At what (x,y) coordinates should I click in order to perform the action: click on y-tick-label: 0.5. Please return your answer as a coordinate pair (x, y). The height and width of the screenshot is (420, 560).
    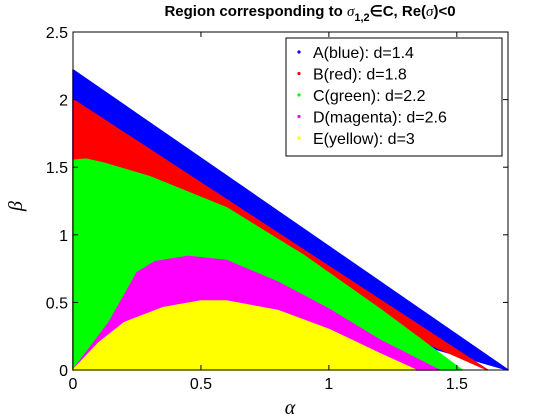
    Looking at the image, I should click on (57, 303).